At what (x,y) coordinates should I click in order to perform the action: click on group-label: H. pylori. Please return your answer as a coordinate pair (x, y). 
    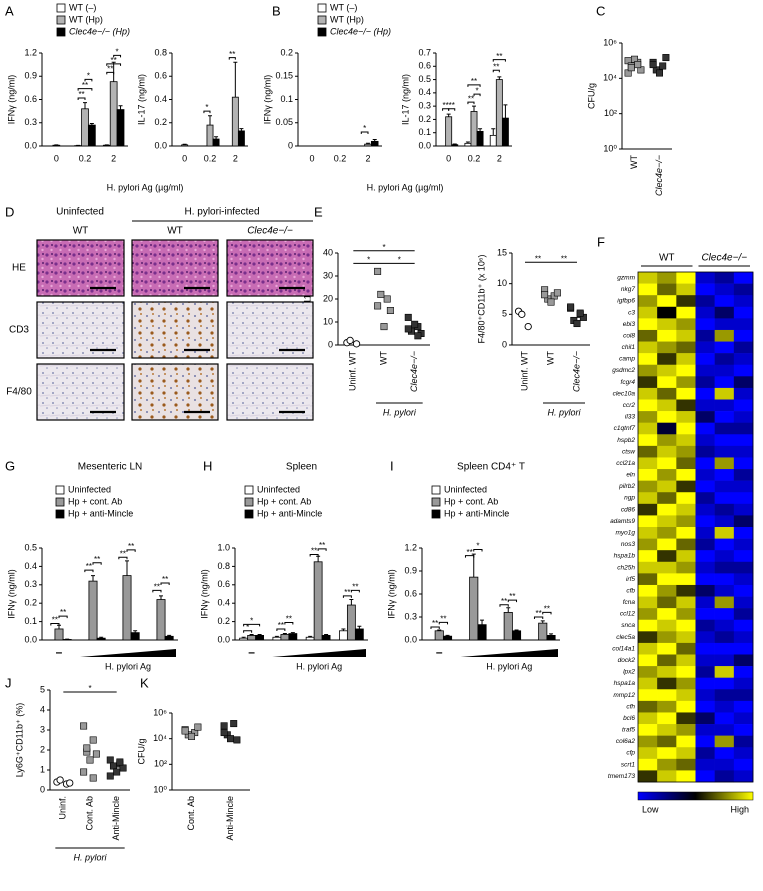
    Looking at the image, I should click on (564, 412).